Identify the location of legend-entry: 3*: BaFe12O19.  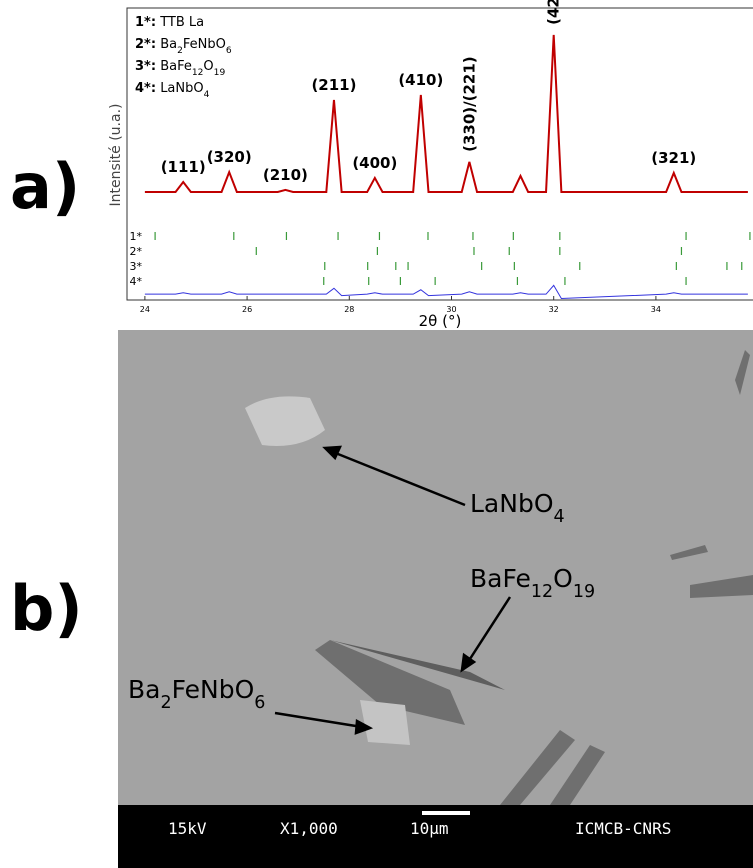
(180, 68).